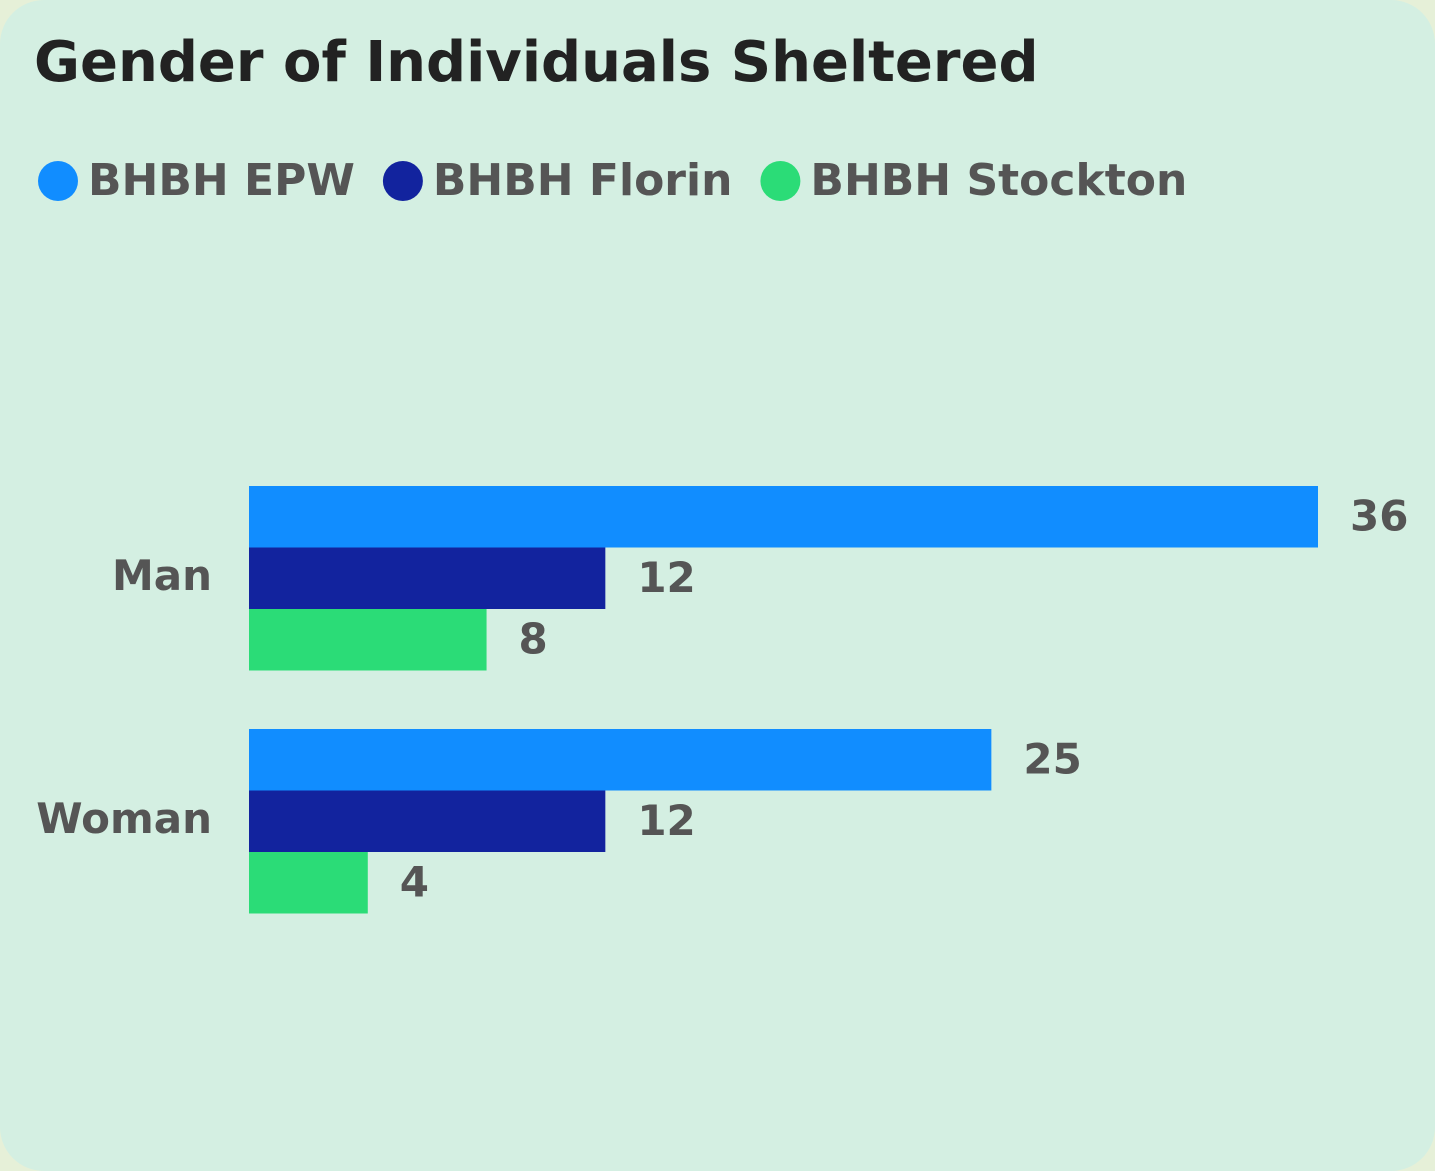  Describe the element at coordinates (414, 881) in the screenshot. I see `data-label: 4` at that location.